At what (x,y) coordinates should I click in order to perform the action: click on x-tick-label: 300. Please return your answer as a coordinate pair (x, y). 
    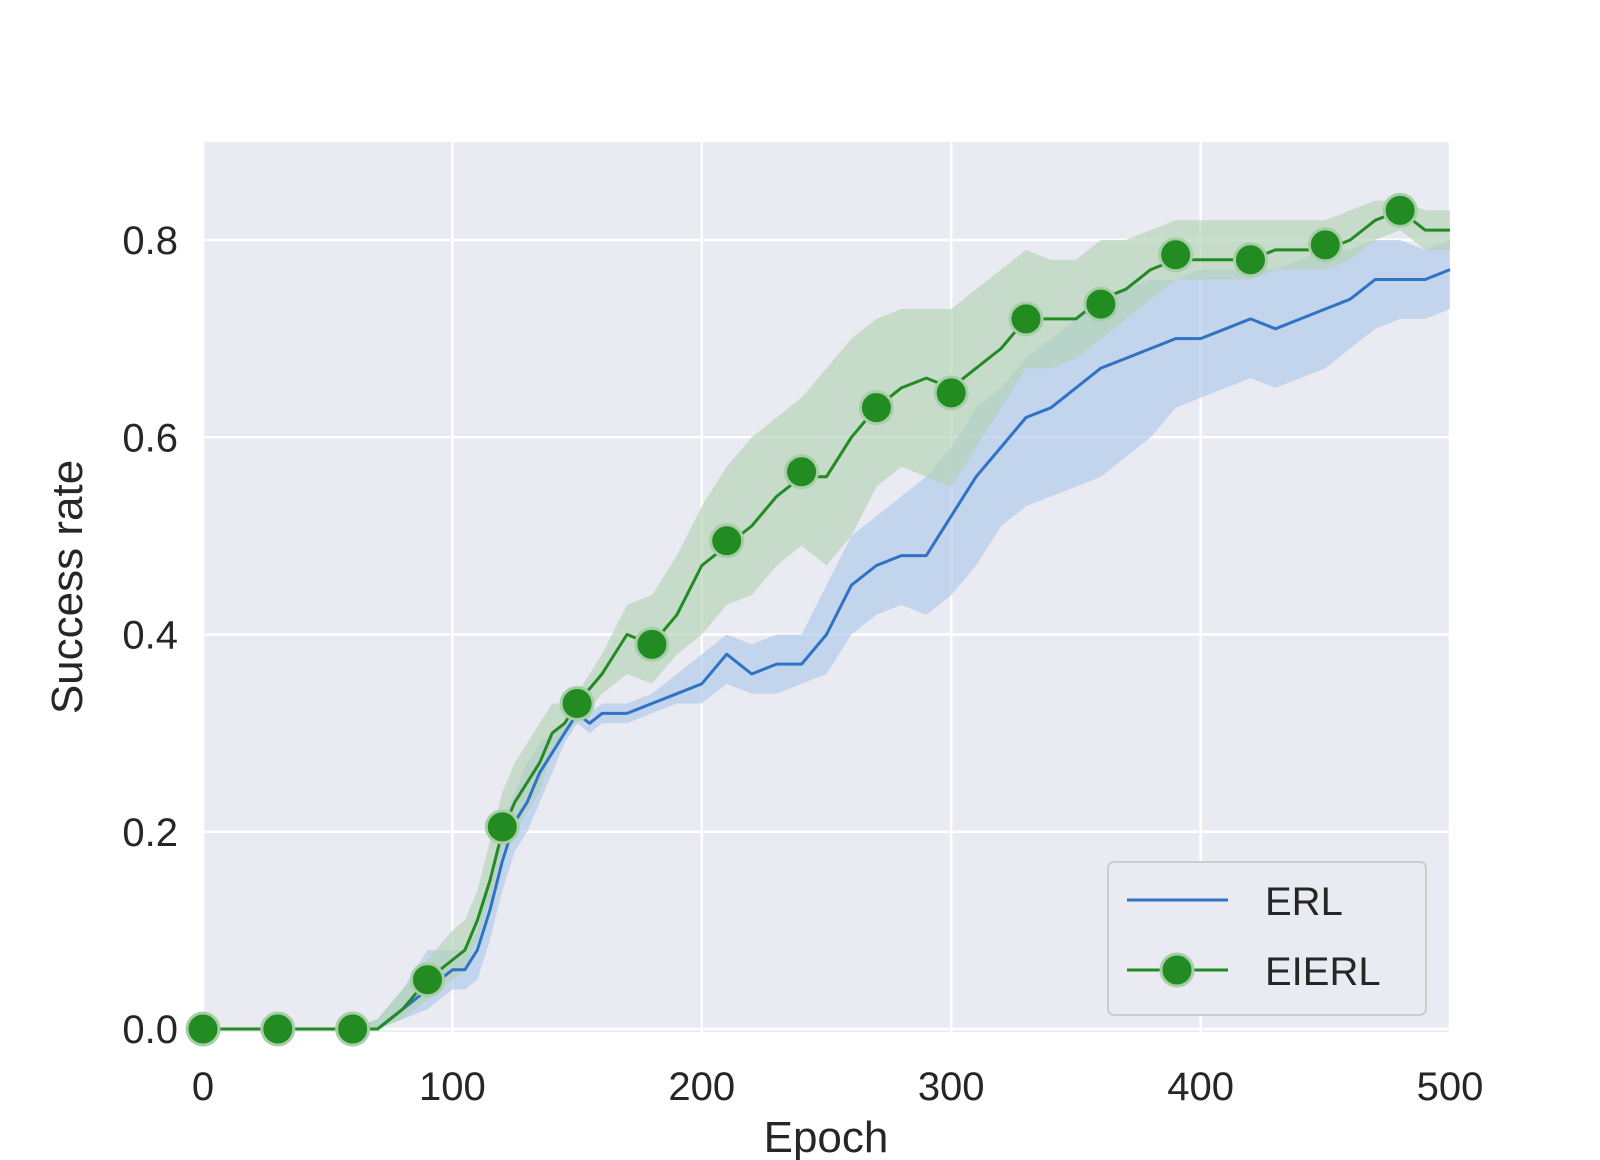
    Looking at the image, I should click on (951, 1087).